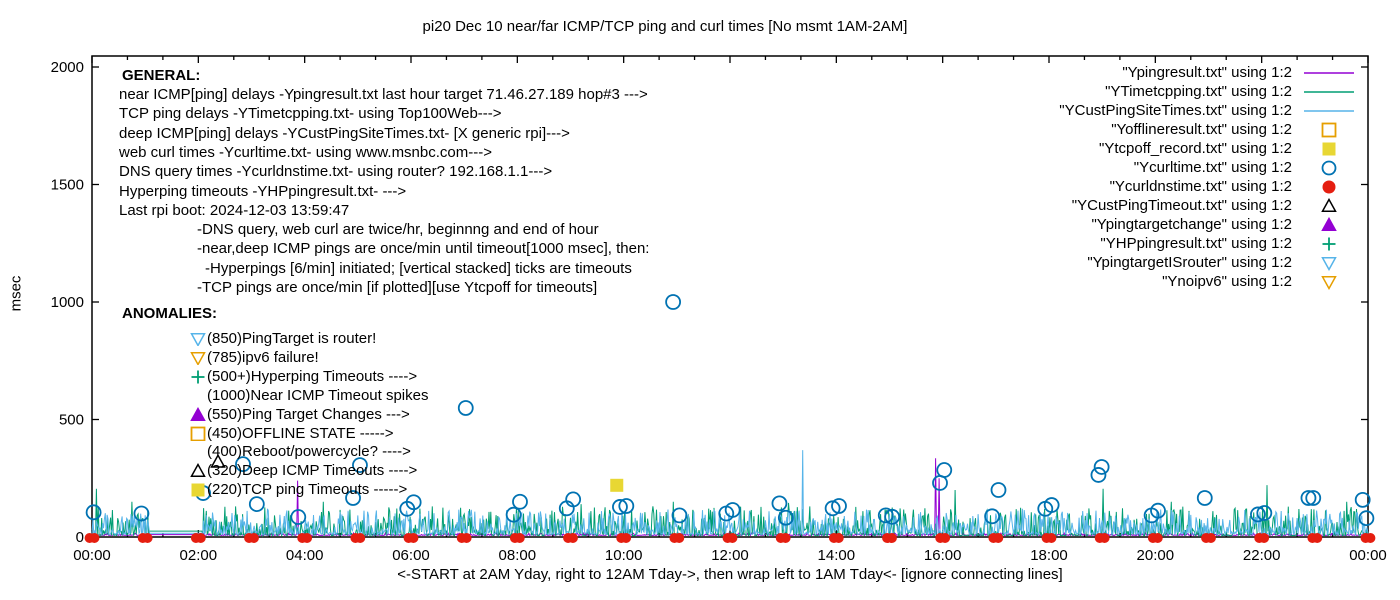  What do you see at coordinates (1212, 167) in the screenshot?
I see `legend-label: "Ycurltime.txt" using 1:2` at bounding box center [1212, 167].